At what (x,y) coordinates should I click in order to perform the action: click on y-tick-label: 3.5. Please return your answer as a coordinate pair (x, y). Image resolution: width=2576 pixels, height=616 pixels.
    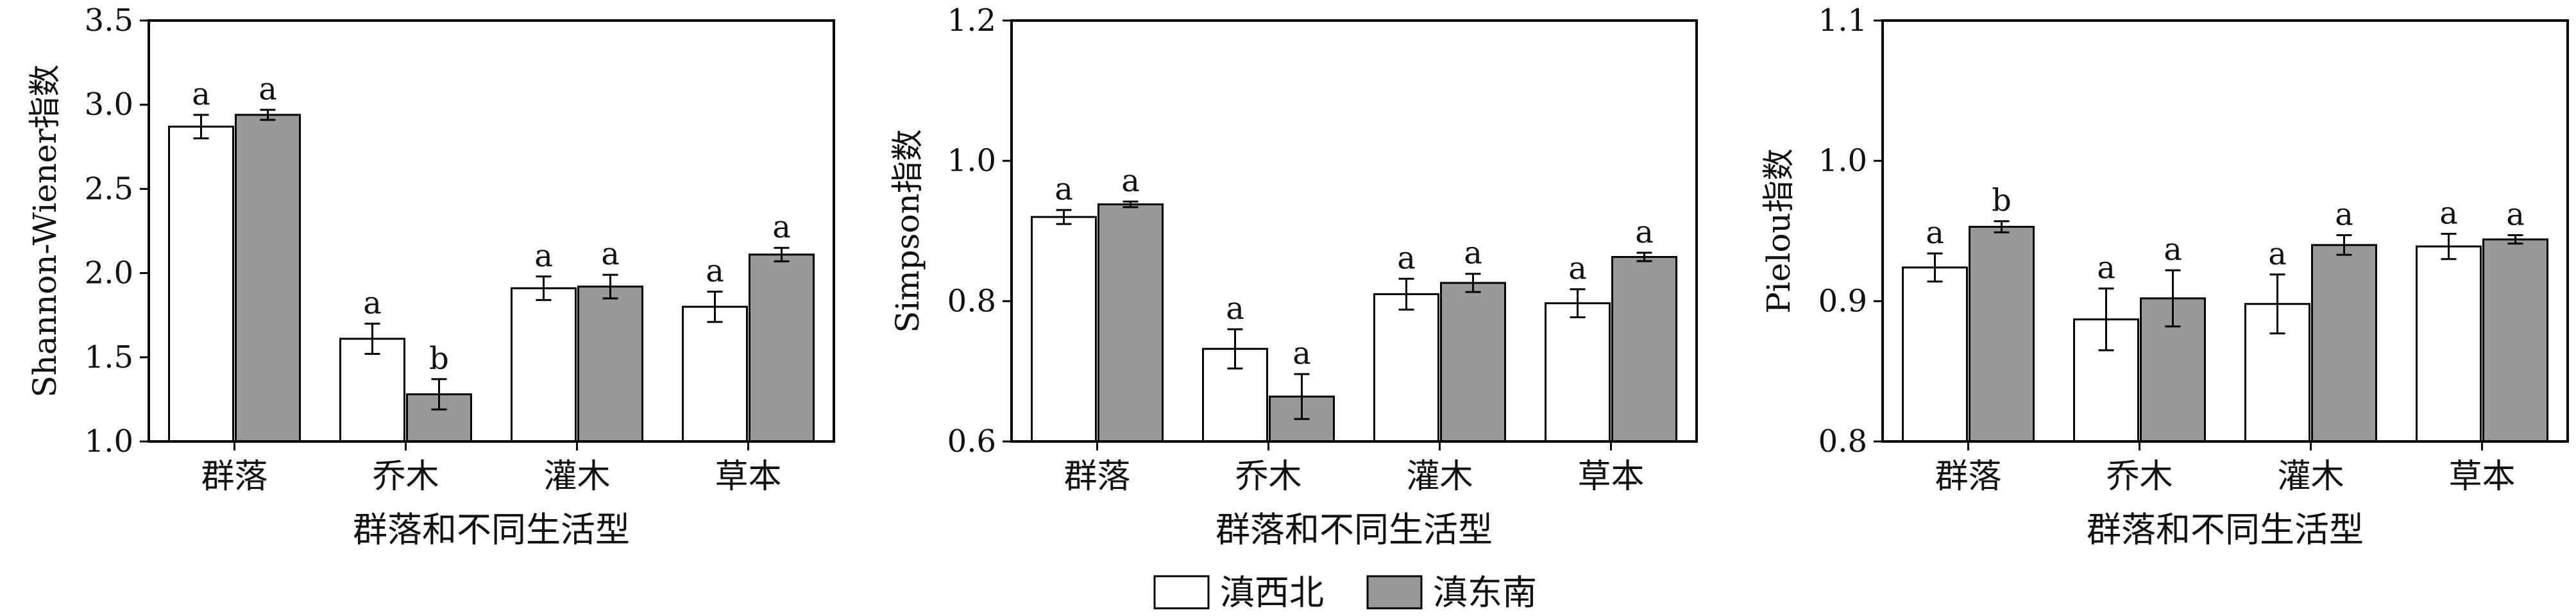
    Looking at the image, I should click on (109, 21).